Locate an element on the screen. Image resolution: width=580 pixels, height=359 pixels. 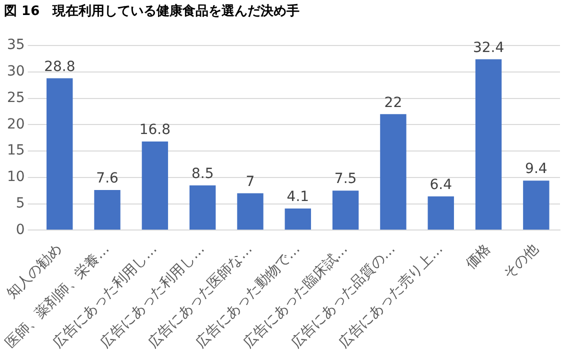
y-tick-label: 35 is located at coordinates (15, 45).